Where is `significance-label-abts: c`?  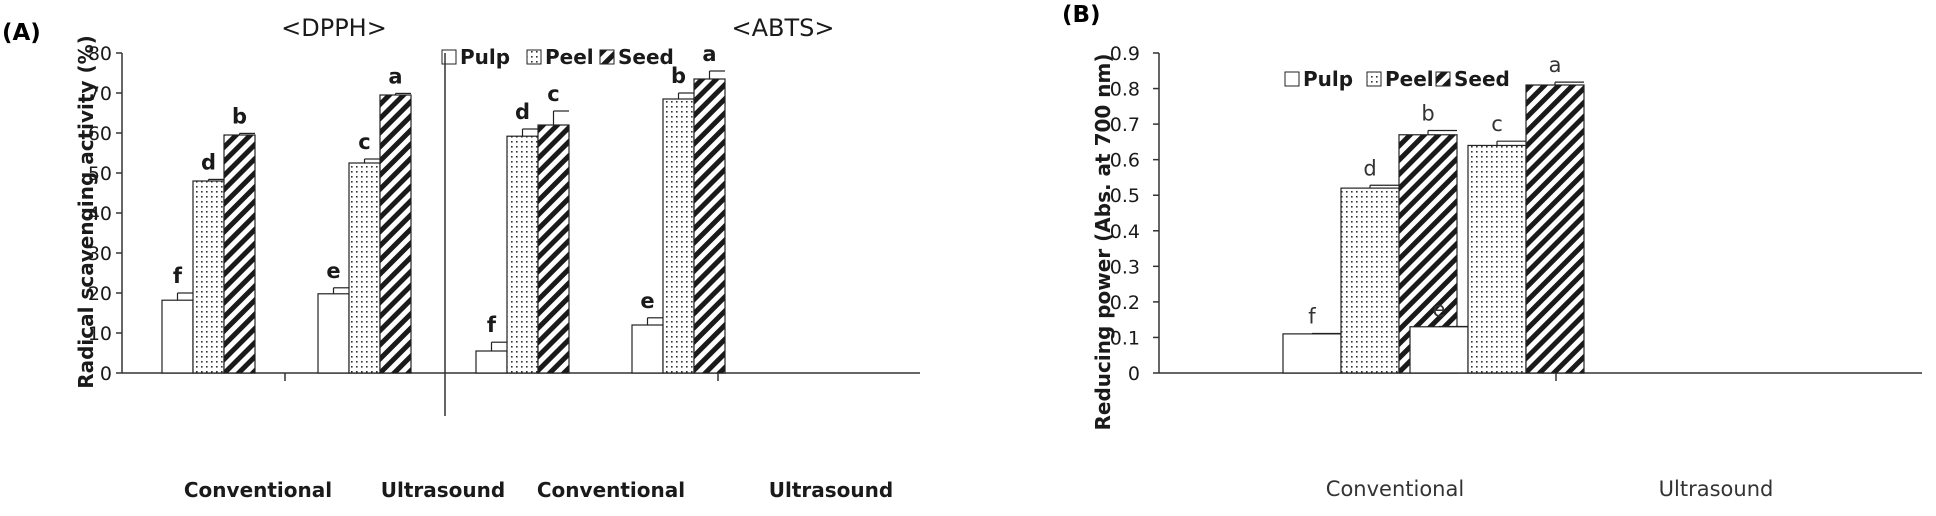 significance-label-abts: c is located at coordinates (553, 94).